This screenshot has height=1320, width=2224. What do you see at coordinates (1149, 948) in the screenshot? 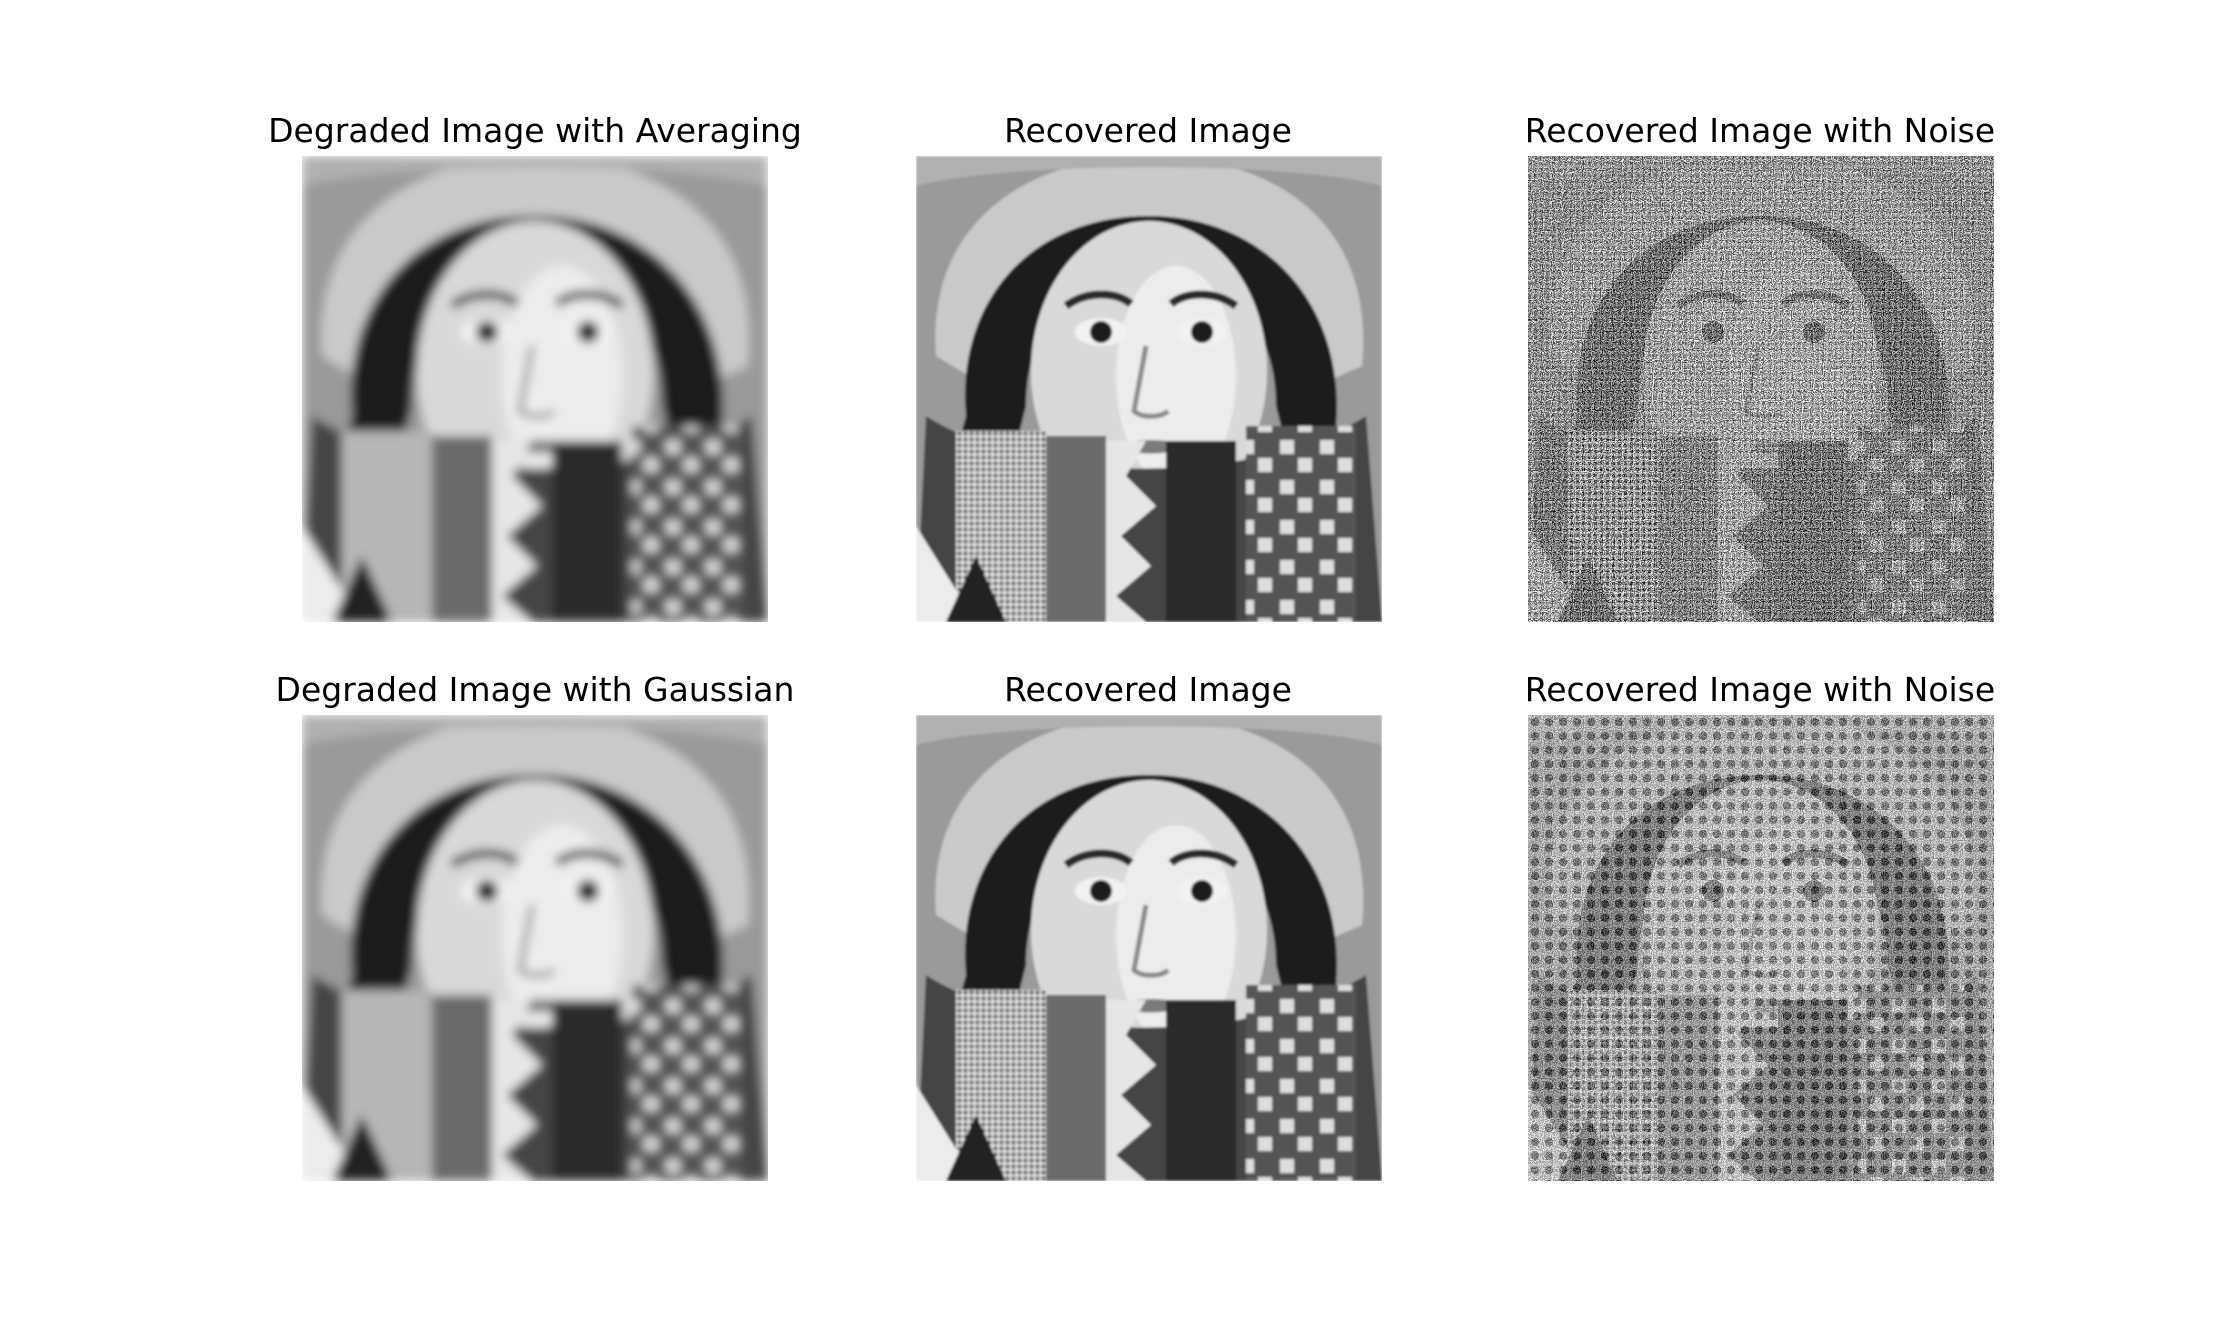
I see `recovered-gaussian-image` at bounding box center [1149, 948].